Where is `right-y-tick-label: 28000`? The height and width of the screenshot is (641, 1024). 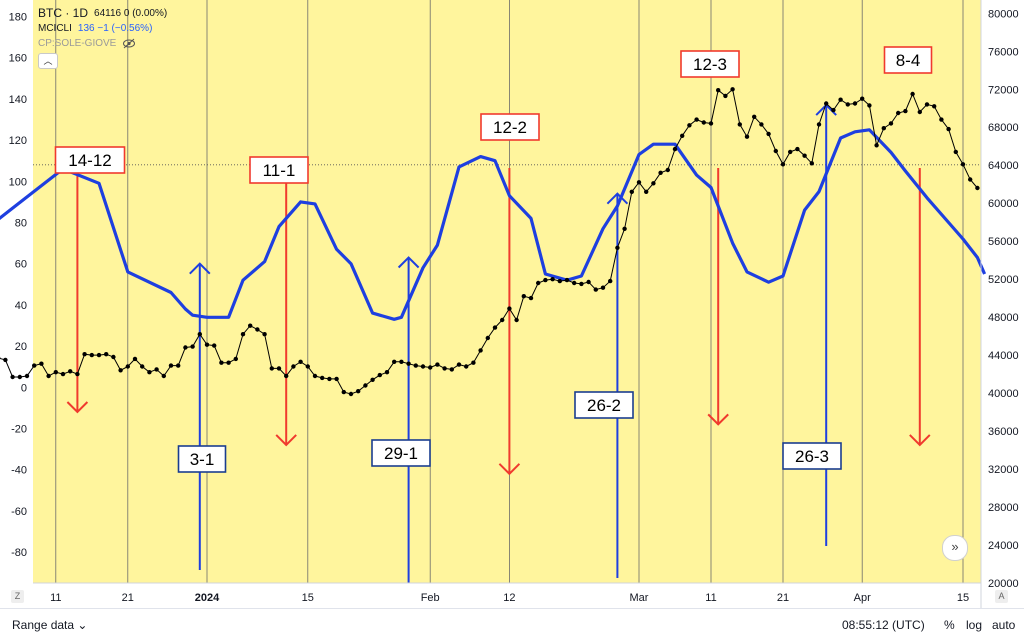
right-y-tick-label: 28000 is located at coordinates (1003, 508).